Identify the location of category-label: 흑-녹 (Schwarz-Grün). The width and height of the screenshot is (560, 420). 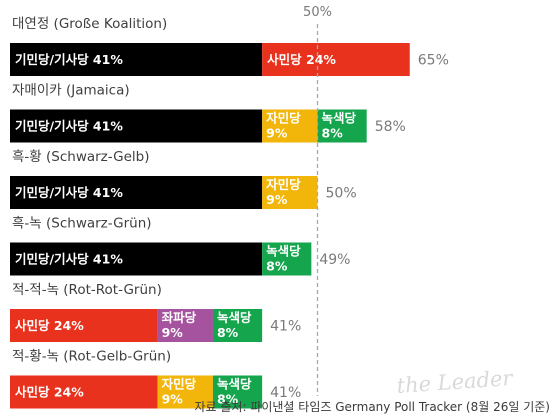
(82, 224).